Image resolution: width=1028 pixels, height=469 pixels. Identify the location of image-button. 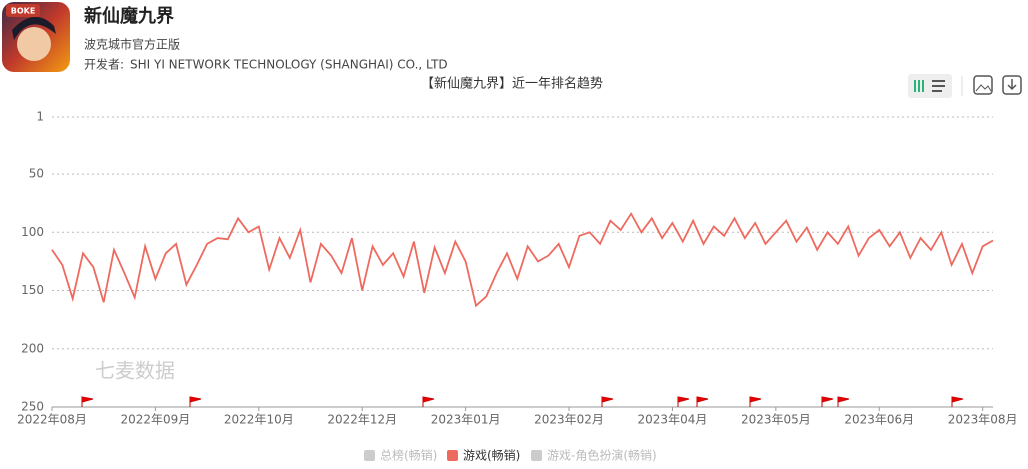
(983, 85).